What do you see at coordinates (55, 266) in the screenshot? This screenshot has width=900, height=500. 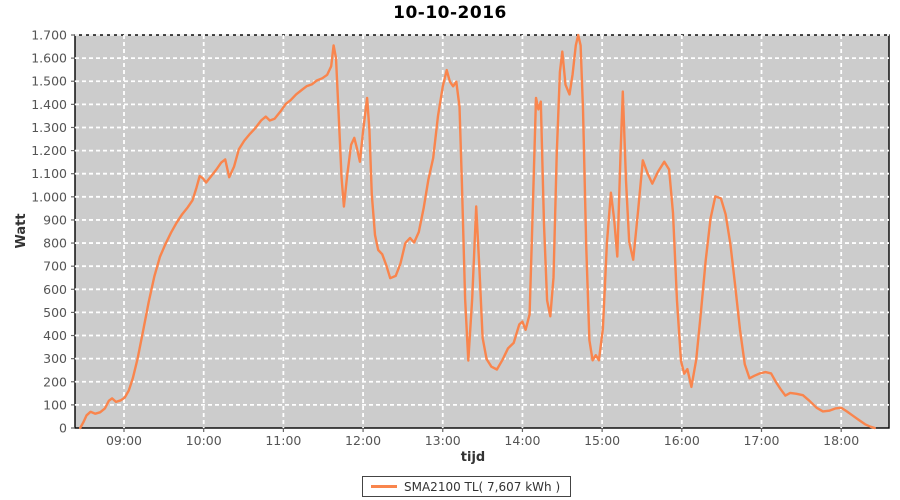 I see `svg-text: 700` at bounding box center [55, 266].